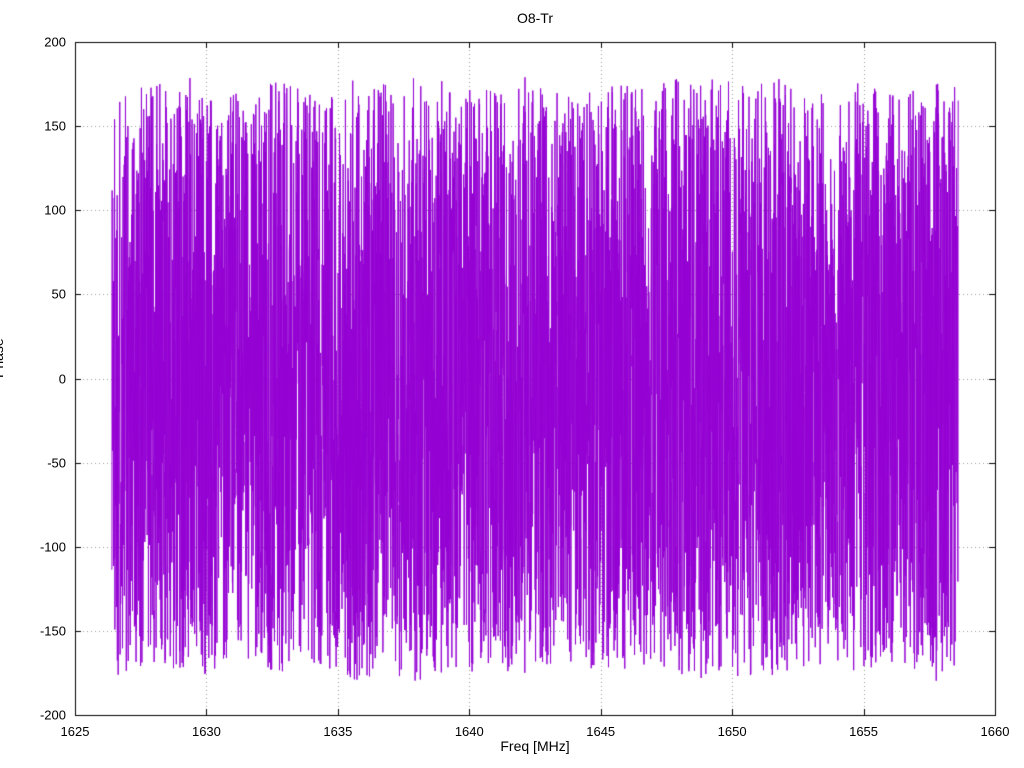 The width and height of the screenshot is (1024, 768). What do you see at coordinates (206, 731) in the screenshot?
I see `x-tick-label: 1630` at bounding box center [206, 731].